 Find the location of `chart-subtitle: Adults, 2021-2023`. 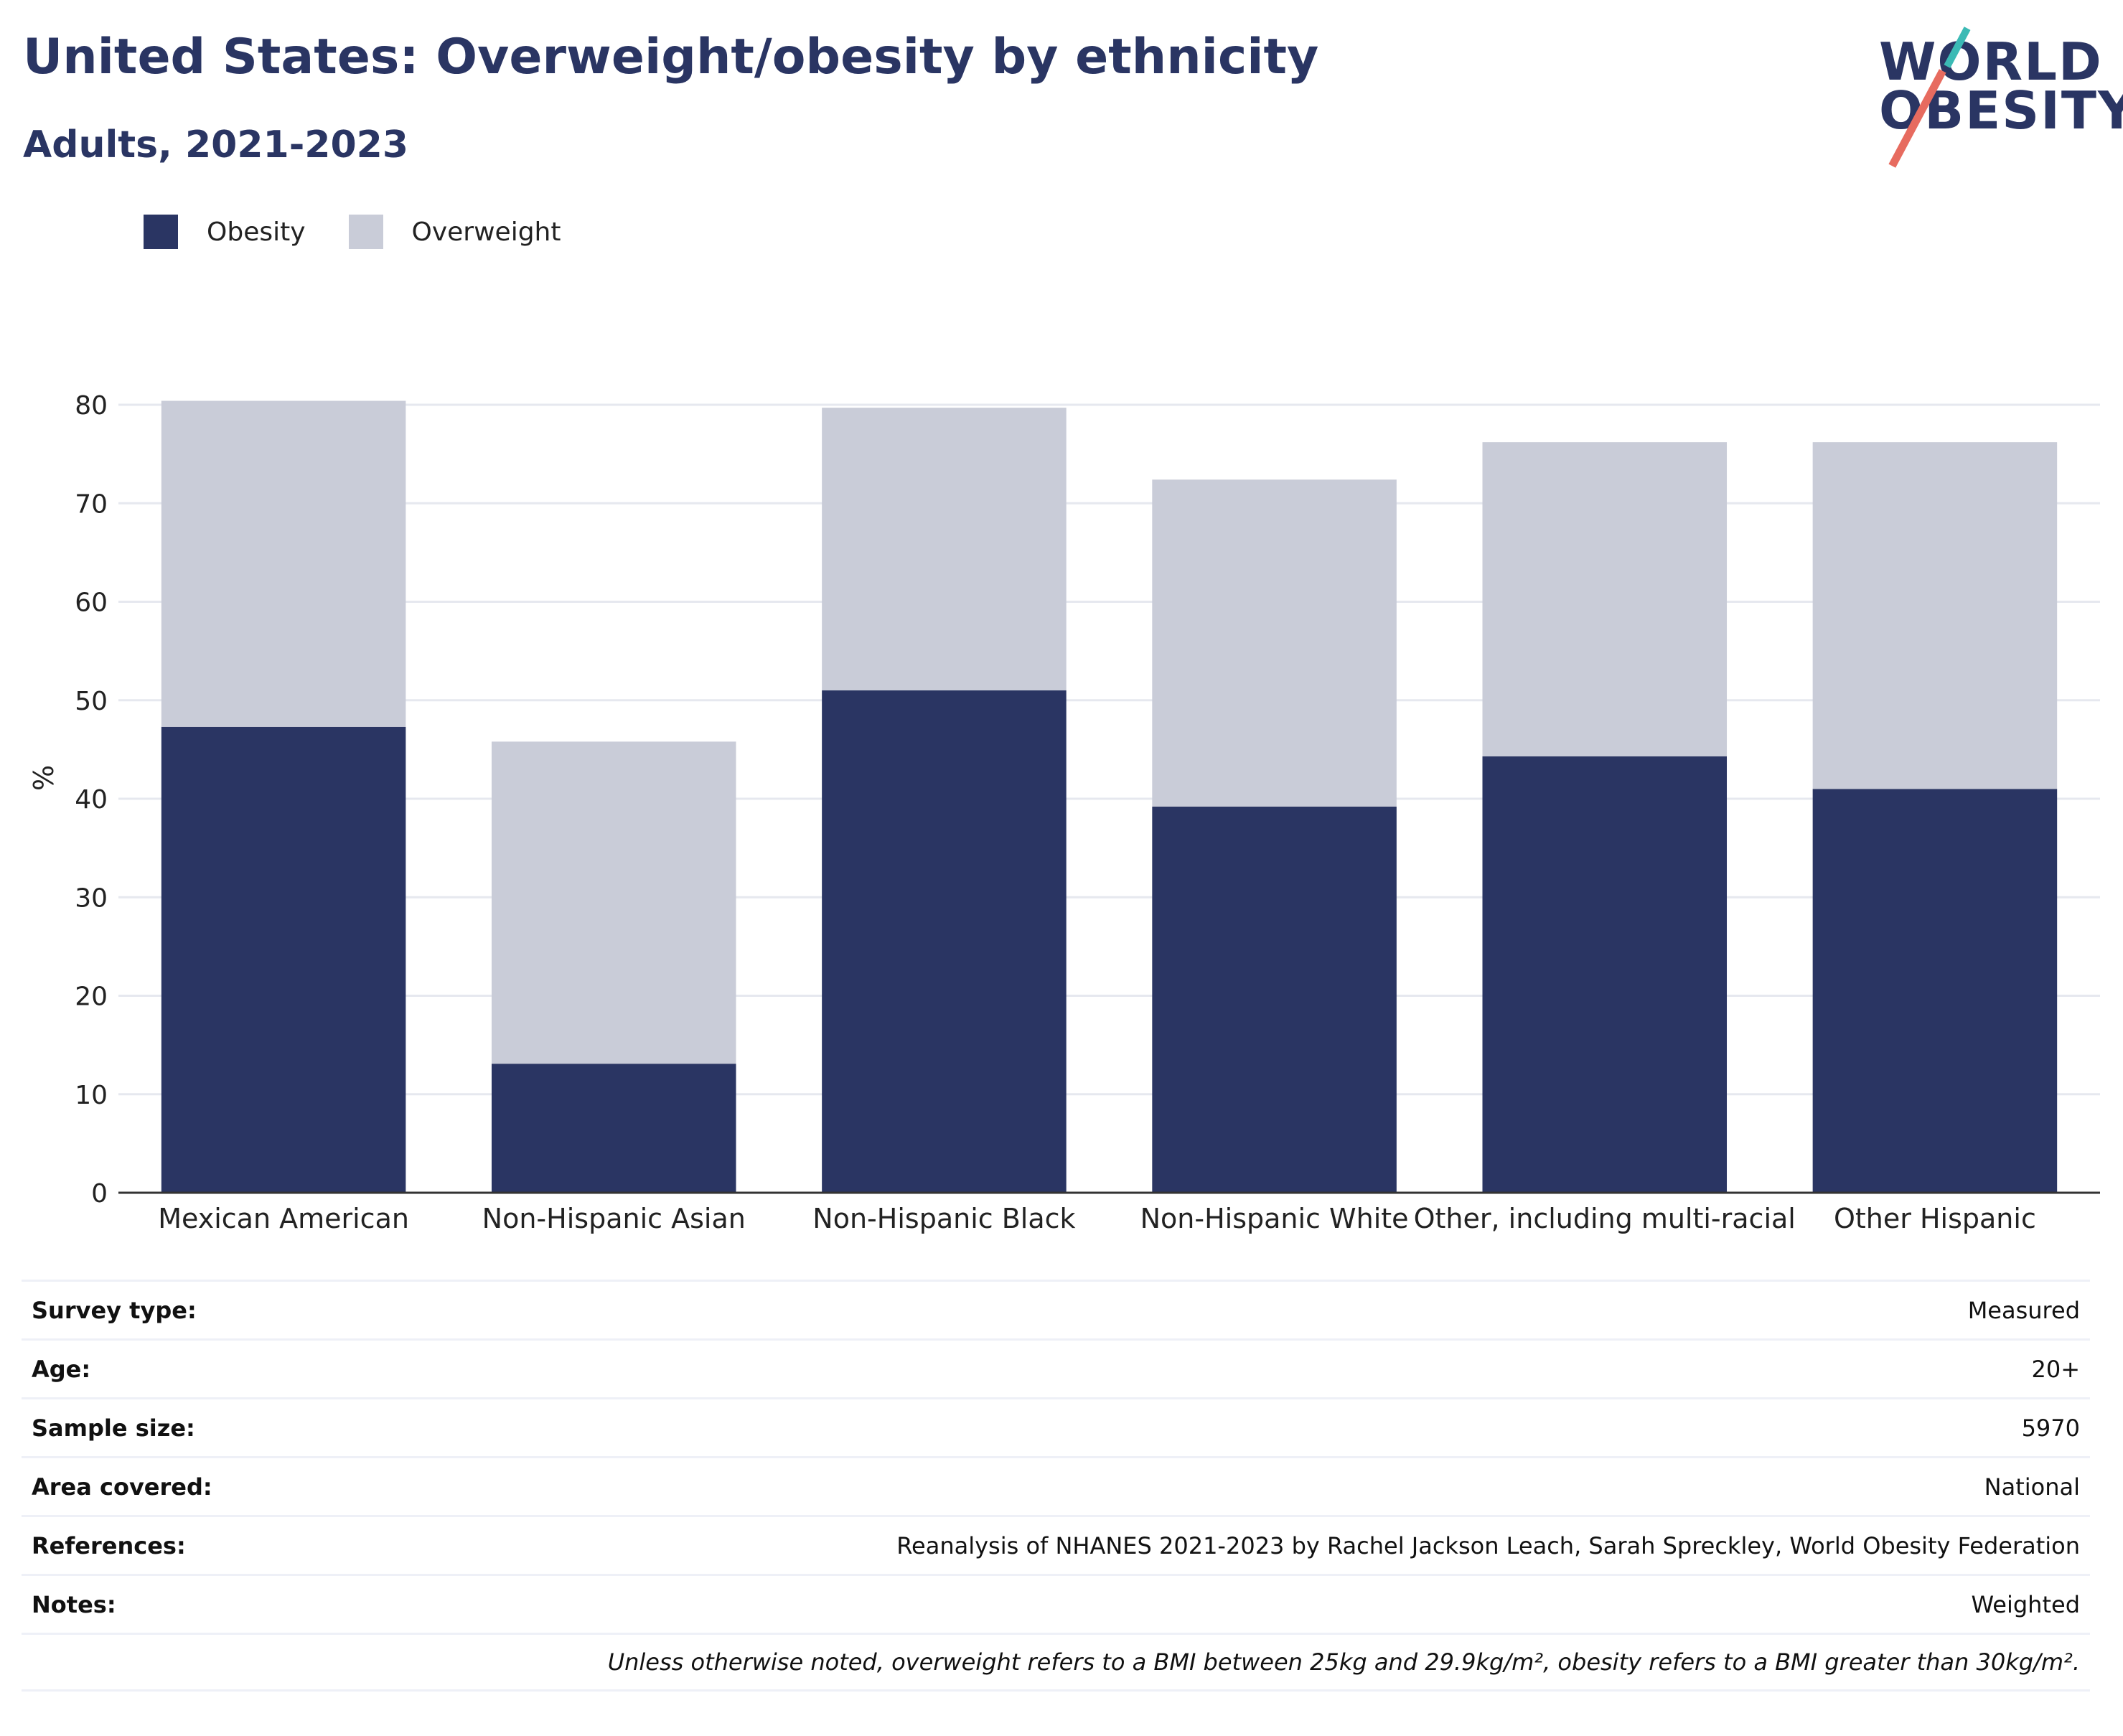

chart-subtitle: Adults, 2021-2023 is located at coordinates (216, 144).